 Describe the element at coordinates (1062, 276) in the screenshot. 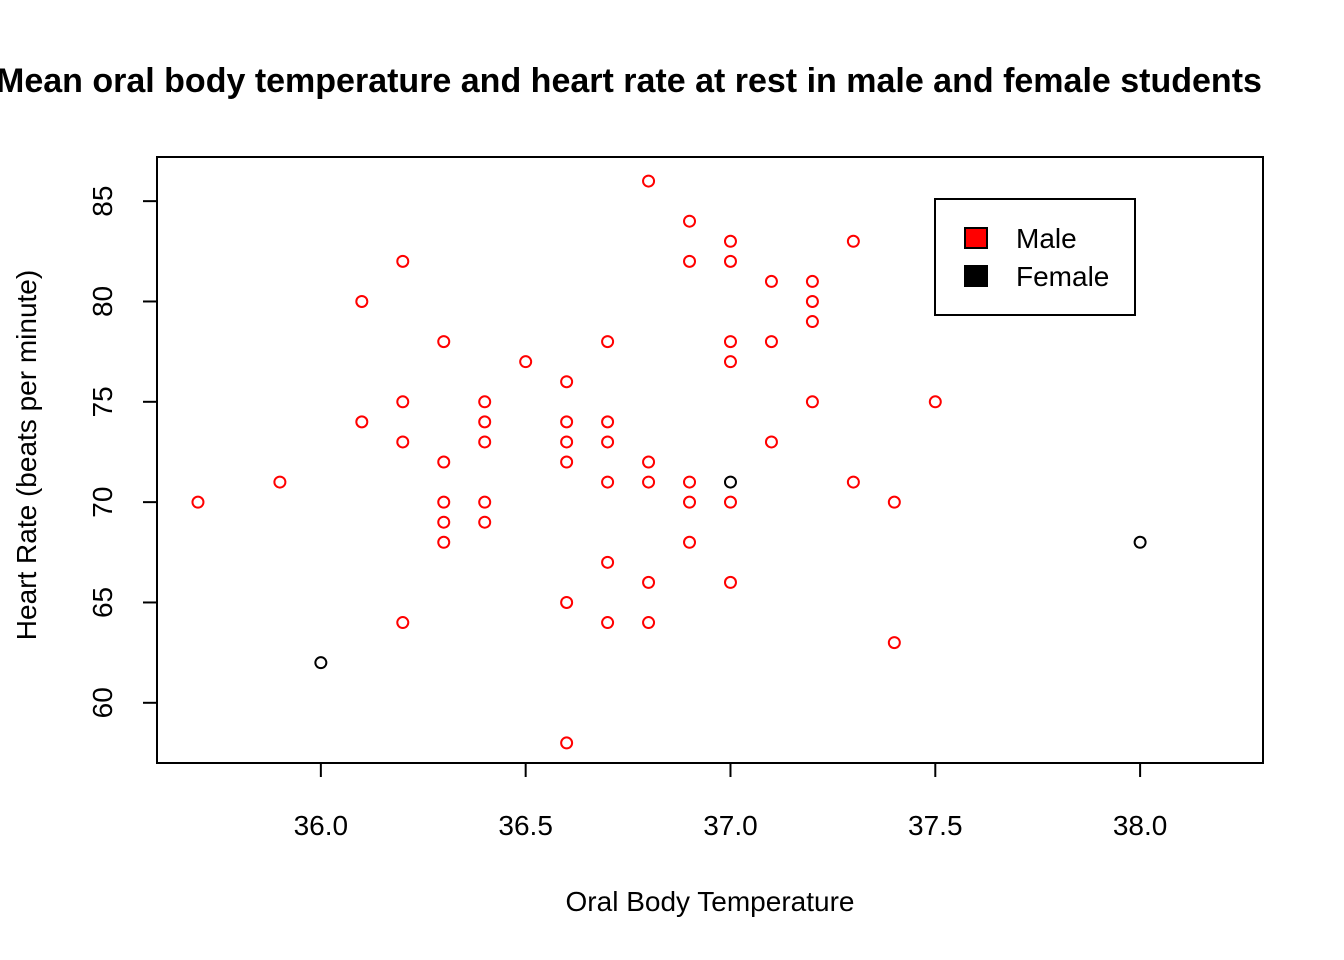

I see `legend-label-female: Female` at that location.